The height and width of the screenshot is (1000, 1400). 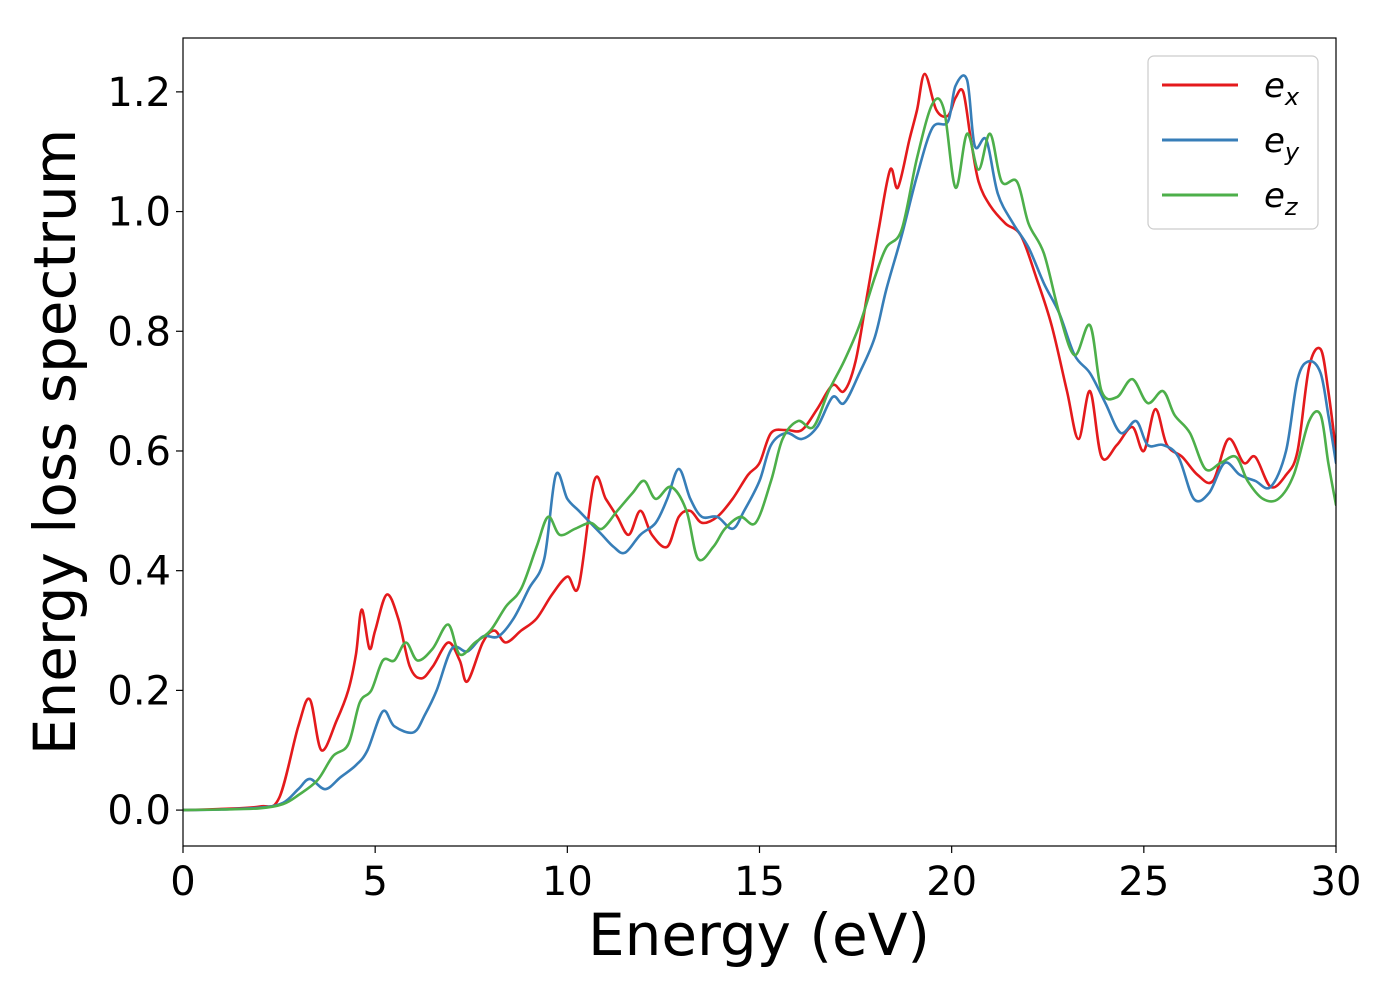 I want to click on x-axis: 0 5 10 15 20 25 30, so click(x=765, y=875).